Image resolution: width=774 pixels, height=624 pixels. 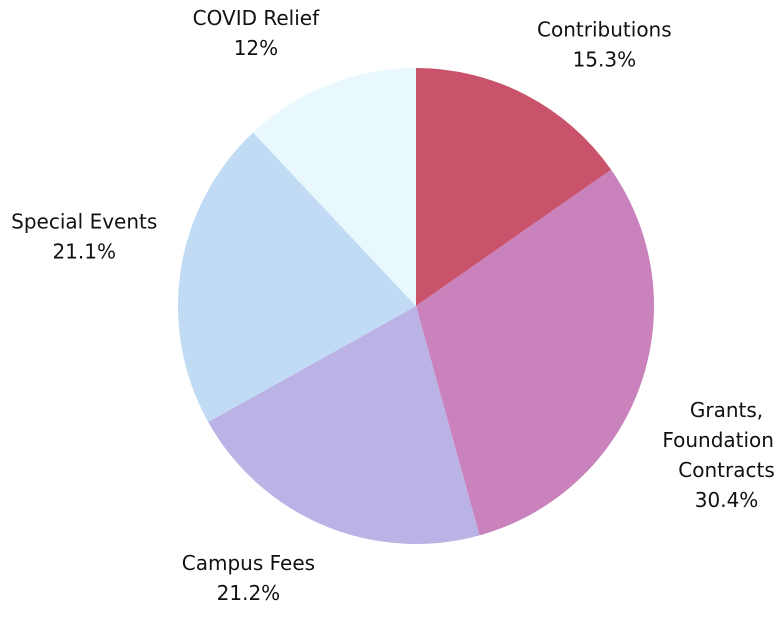 I want to click on slice-label: Special Events 21.1%, so click(x=84, y=236).